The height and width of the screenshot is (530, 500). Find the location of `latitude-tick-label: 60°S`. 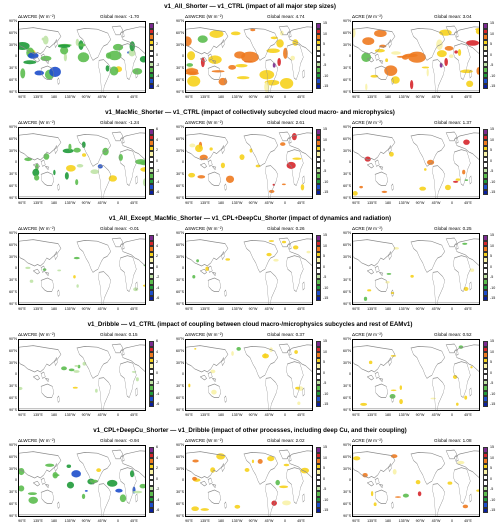

latitude-tick-label: 60°S is located at coordinates (347, 504).